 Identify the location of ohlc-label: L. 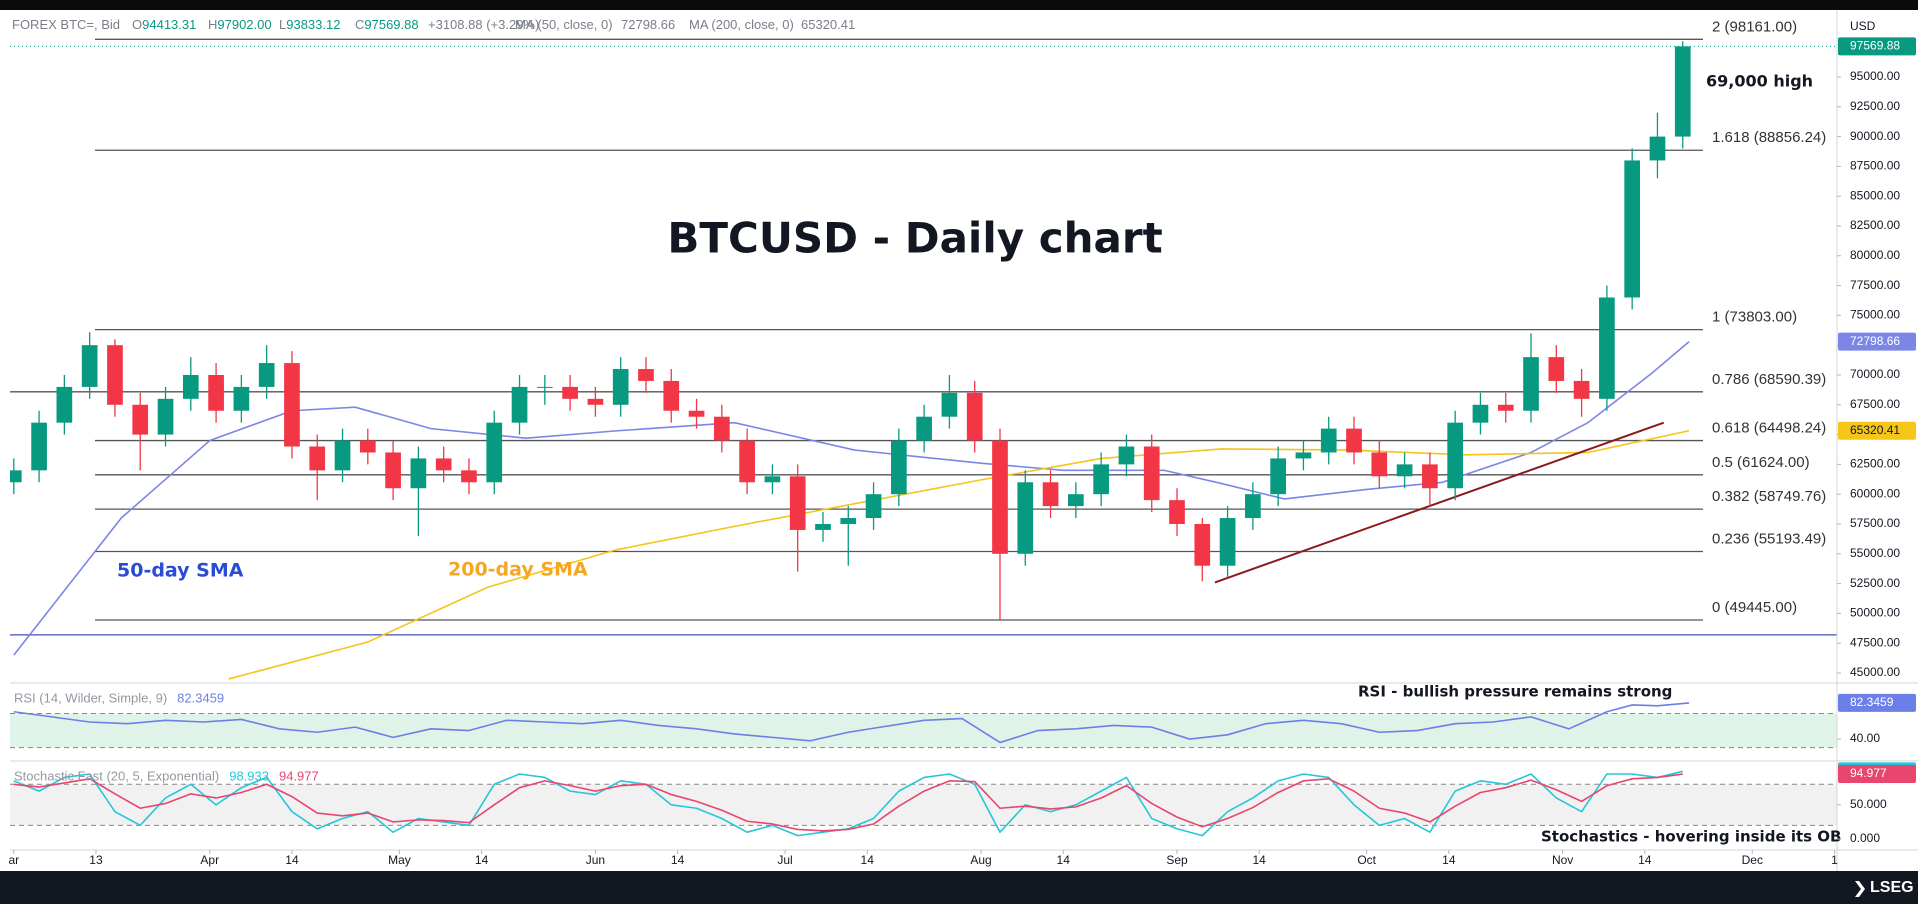
(283, 24).